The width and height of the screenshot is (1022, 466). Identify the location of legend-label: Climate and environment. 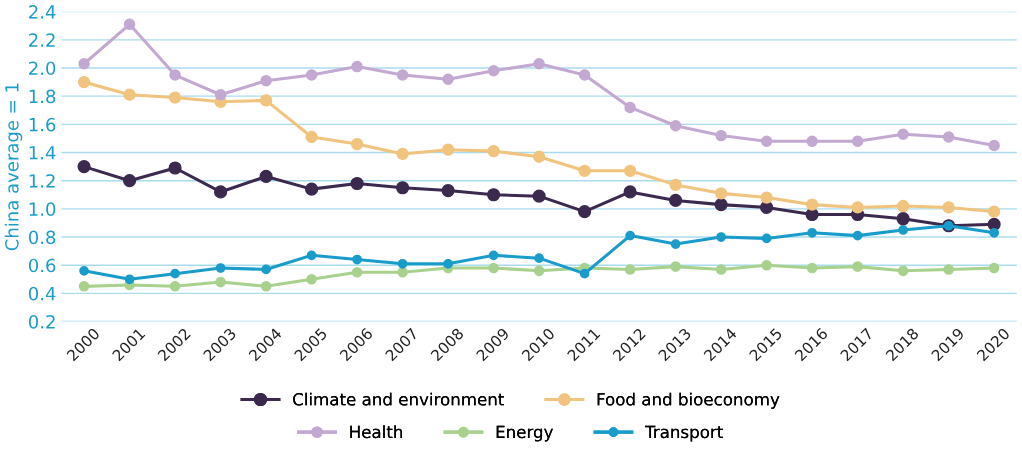
(398, 399).